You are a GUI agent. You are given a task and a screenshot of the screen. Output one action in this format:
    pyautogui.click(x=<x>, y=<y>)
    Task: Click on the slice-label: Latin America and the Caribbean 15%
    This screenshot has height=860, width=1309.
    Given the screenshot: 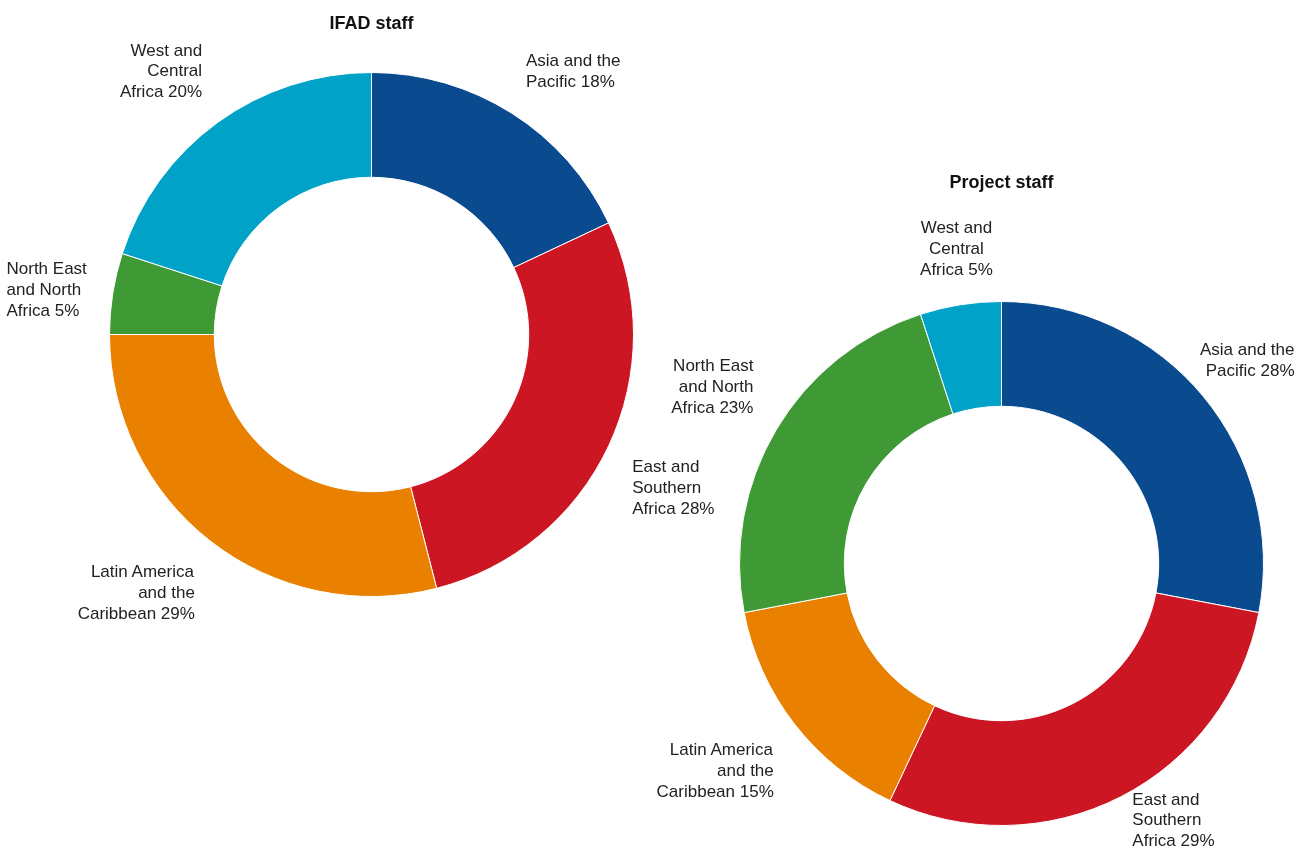 What is the action you would take?
    pyautogui.click(x=715, y=770)
    